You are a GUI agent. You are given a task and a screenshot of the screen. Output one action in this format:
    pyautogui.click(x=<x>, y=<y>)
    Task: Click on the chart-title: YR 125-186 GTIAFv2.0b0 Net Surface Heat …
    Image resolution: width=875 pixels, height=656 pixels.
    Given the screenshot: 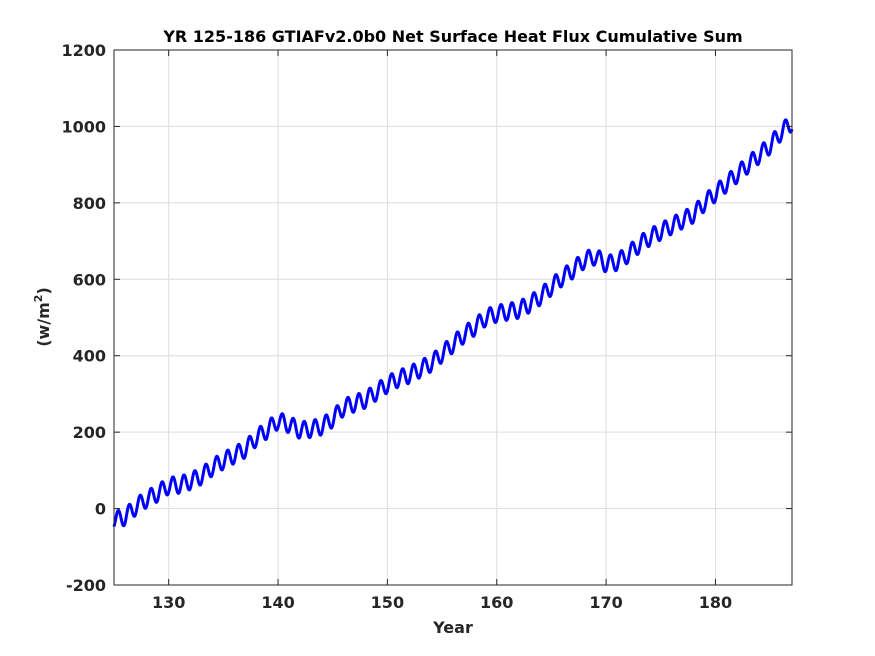 What is the action you would take?
    pyautogui.click(x=452, y=36)
    